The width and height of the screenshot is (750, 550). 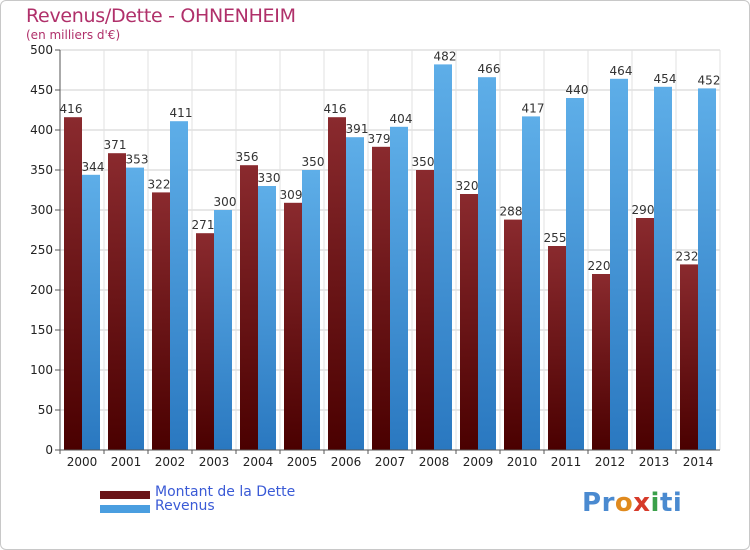 I want to click on value-label-revenus-2010: 417, so click(x=533, y=108).